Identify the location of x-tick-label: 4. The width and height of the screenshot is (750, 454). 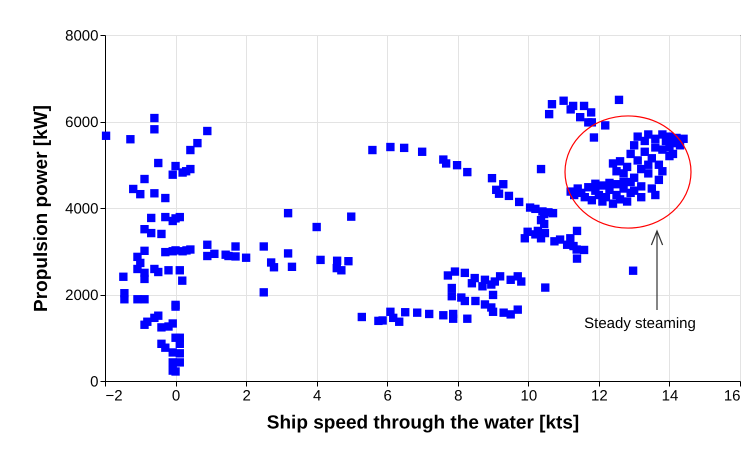
(317, 396).